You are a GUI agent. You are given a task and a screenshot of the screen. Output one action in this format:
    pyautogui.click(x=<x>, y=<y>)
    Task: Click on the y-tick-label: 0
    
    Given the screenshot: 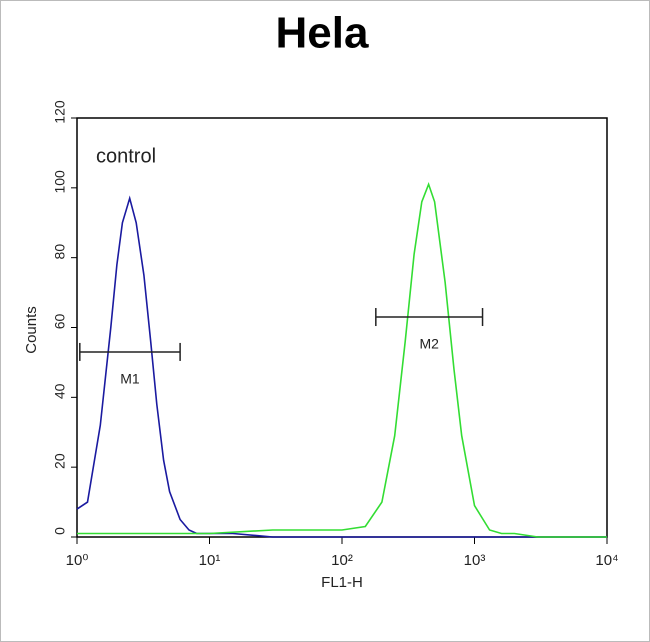 What is the action you would take?
    pyautogui.click(x=60, y=531)
    